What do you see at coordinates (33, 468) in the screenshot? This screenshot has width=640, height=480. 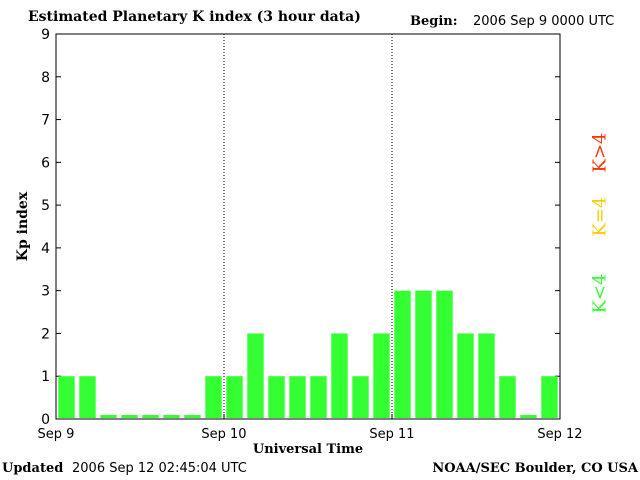 I see `updated-label: Updated` at bounding box center [33, 468].